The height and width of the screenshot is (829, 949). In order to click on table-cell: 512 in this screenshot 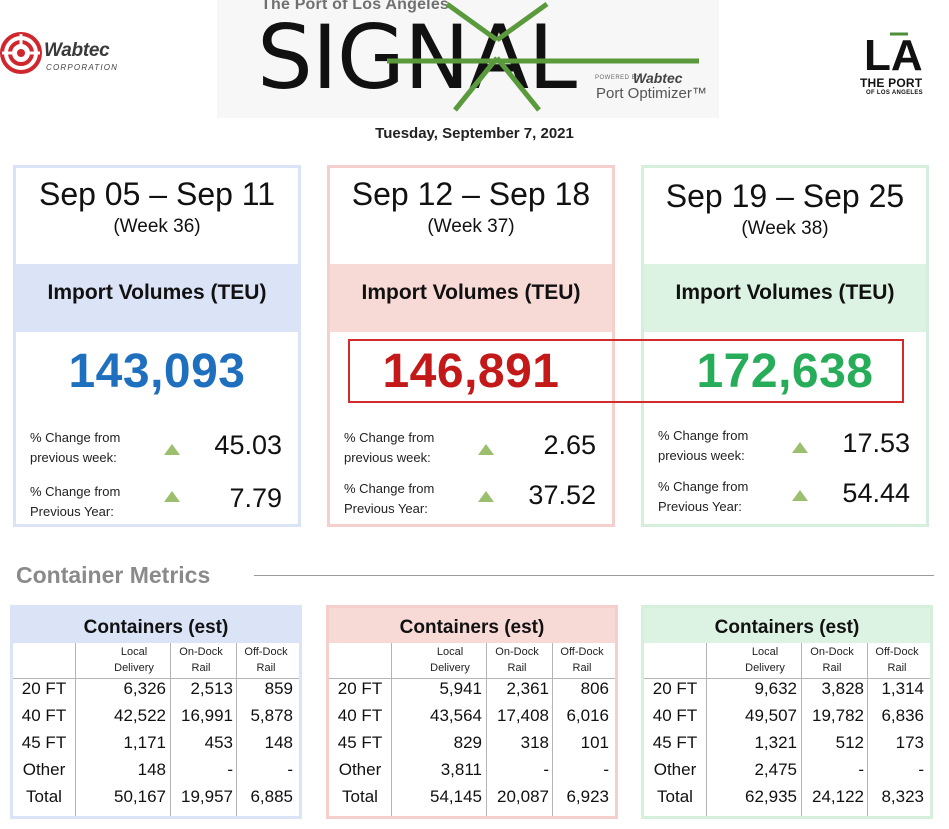, I will do `click(849, 742)`.